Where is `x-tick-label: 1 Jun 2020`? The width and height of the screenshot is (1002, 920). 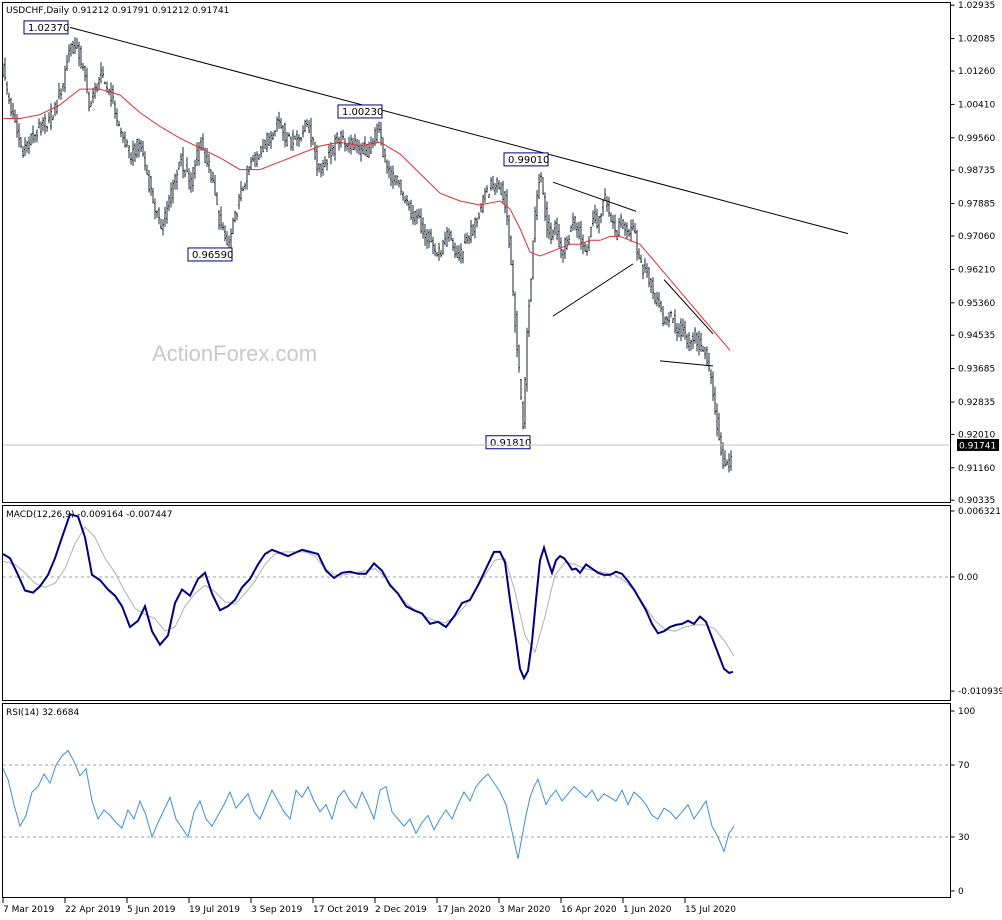 x-tick-label: 1 Jun 2020 is located at coordinates (647, 910).